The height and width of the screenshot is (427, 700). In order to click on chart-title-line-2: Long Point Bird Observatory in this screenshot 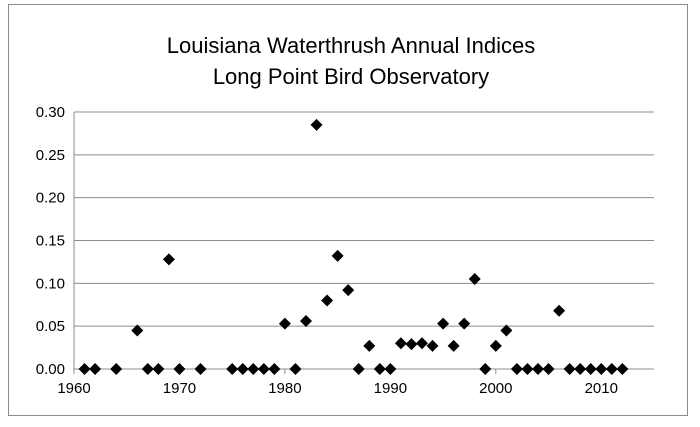, I will do `click(351, 76)`.